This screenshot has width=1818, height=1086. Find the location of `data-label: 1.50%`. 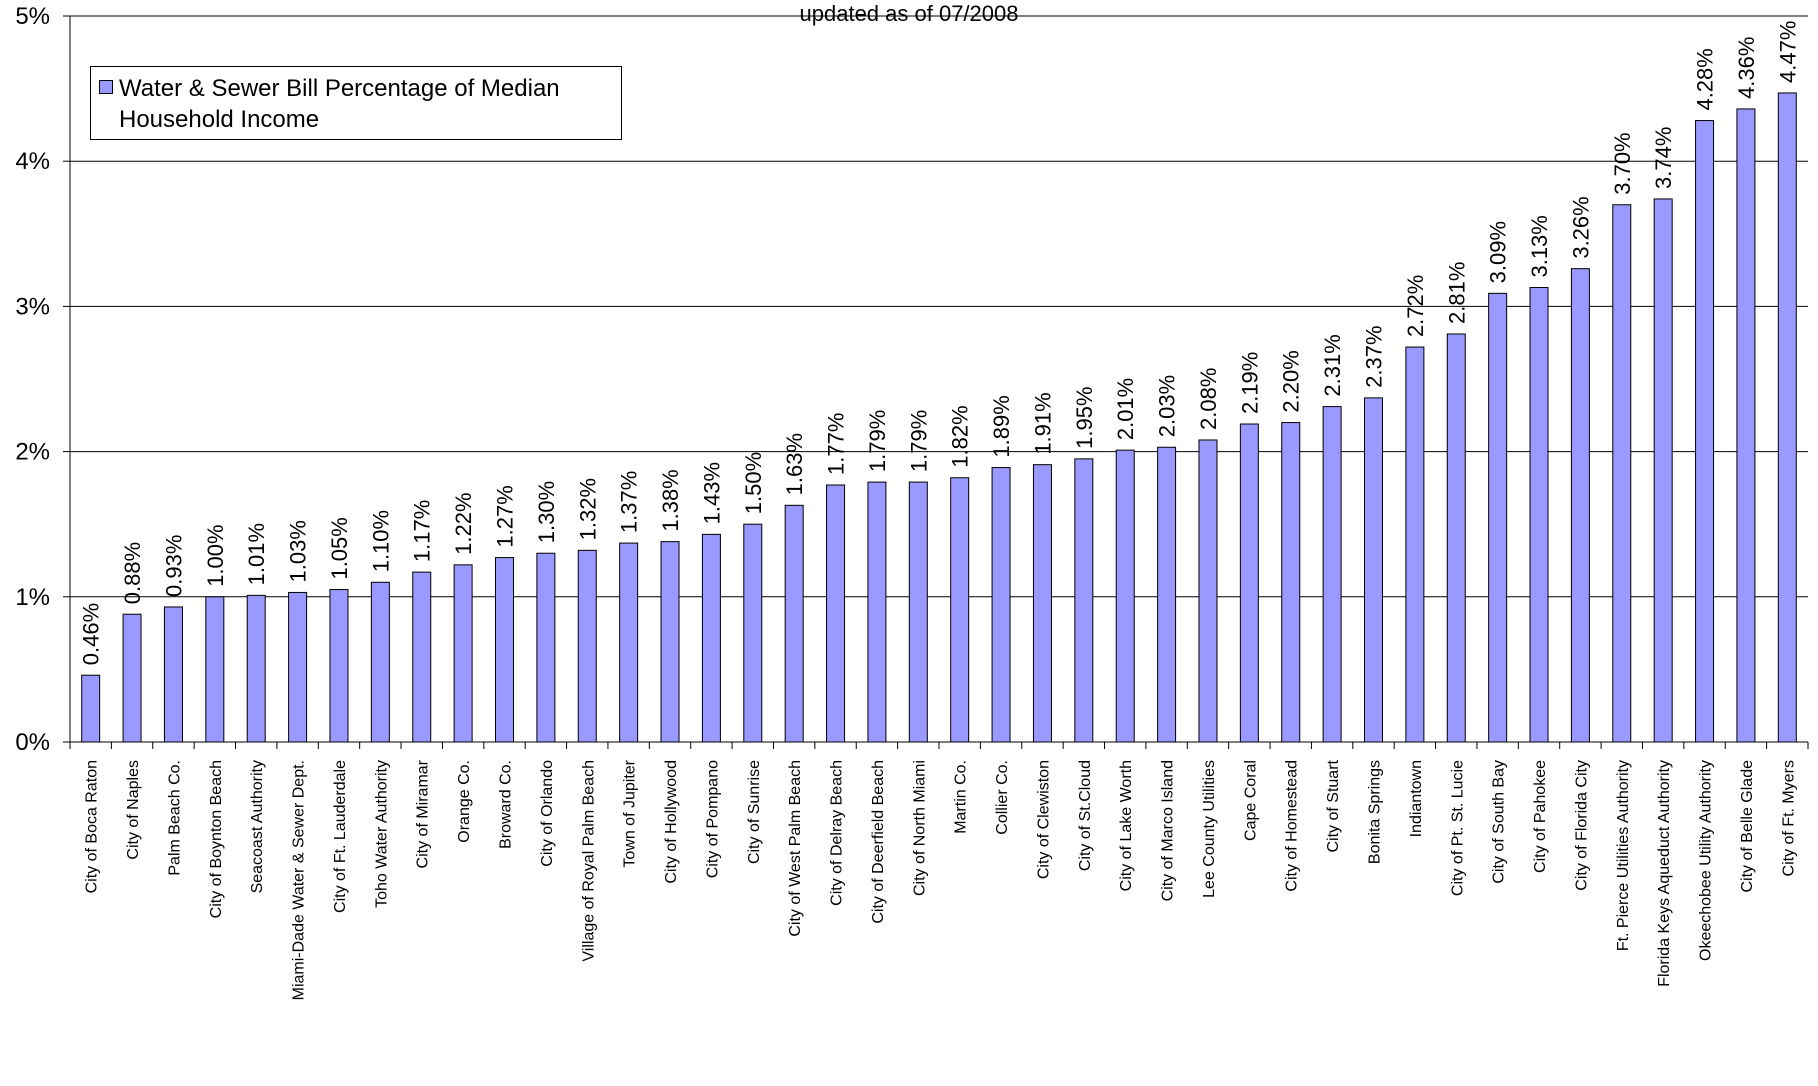

data-label: 1.50% is located at coordinates (753, 483).